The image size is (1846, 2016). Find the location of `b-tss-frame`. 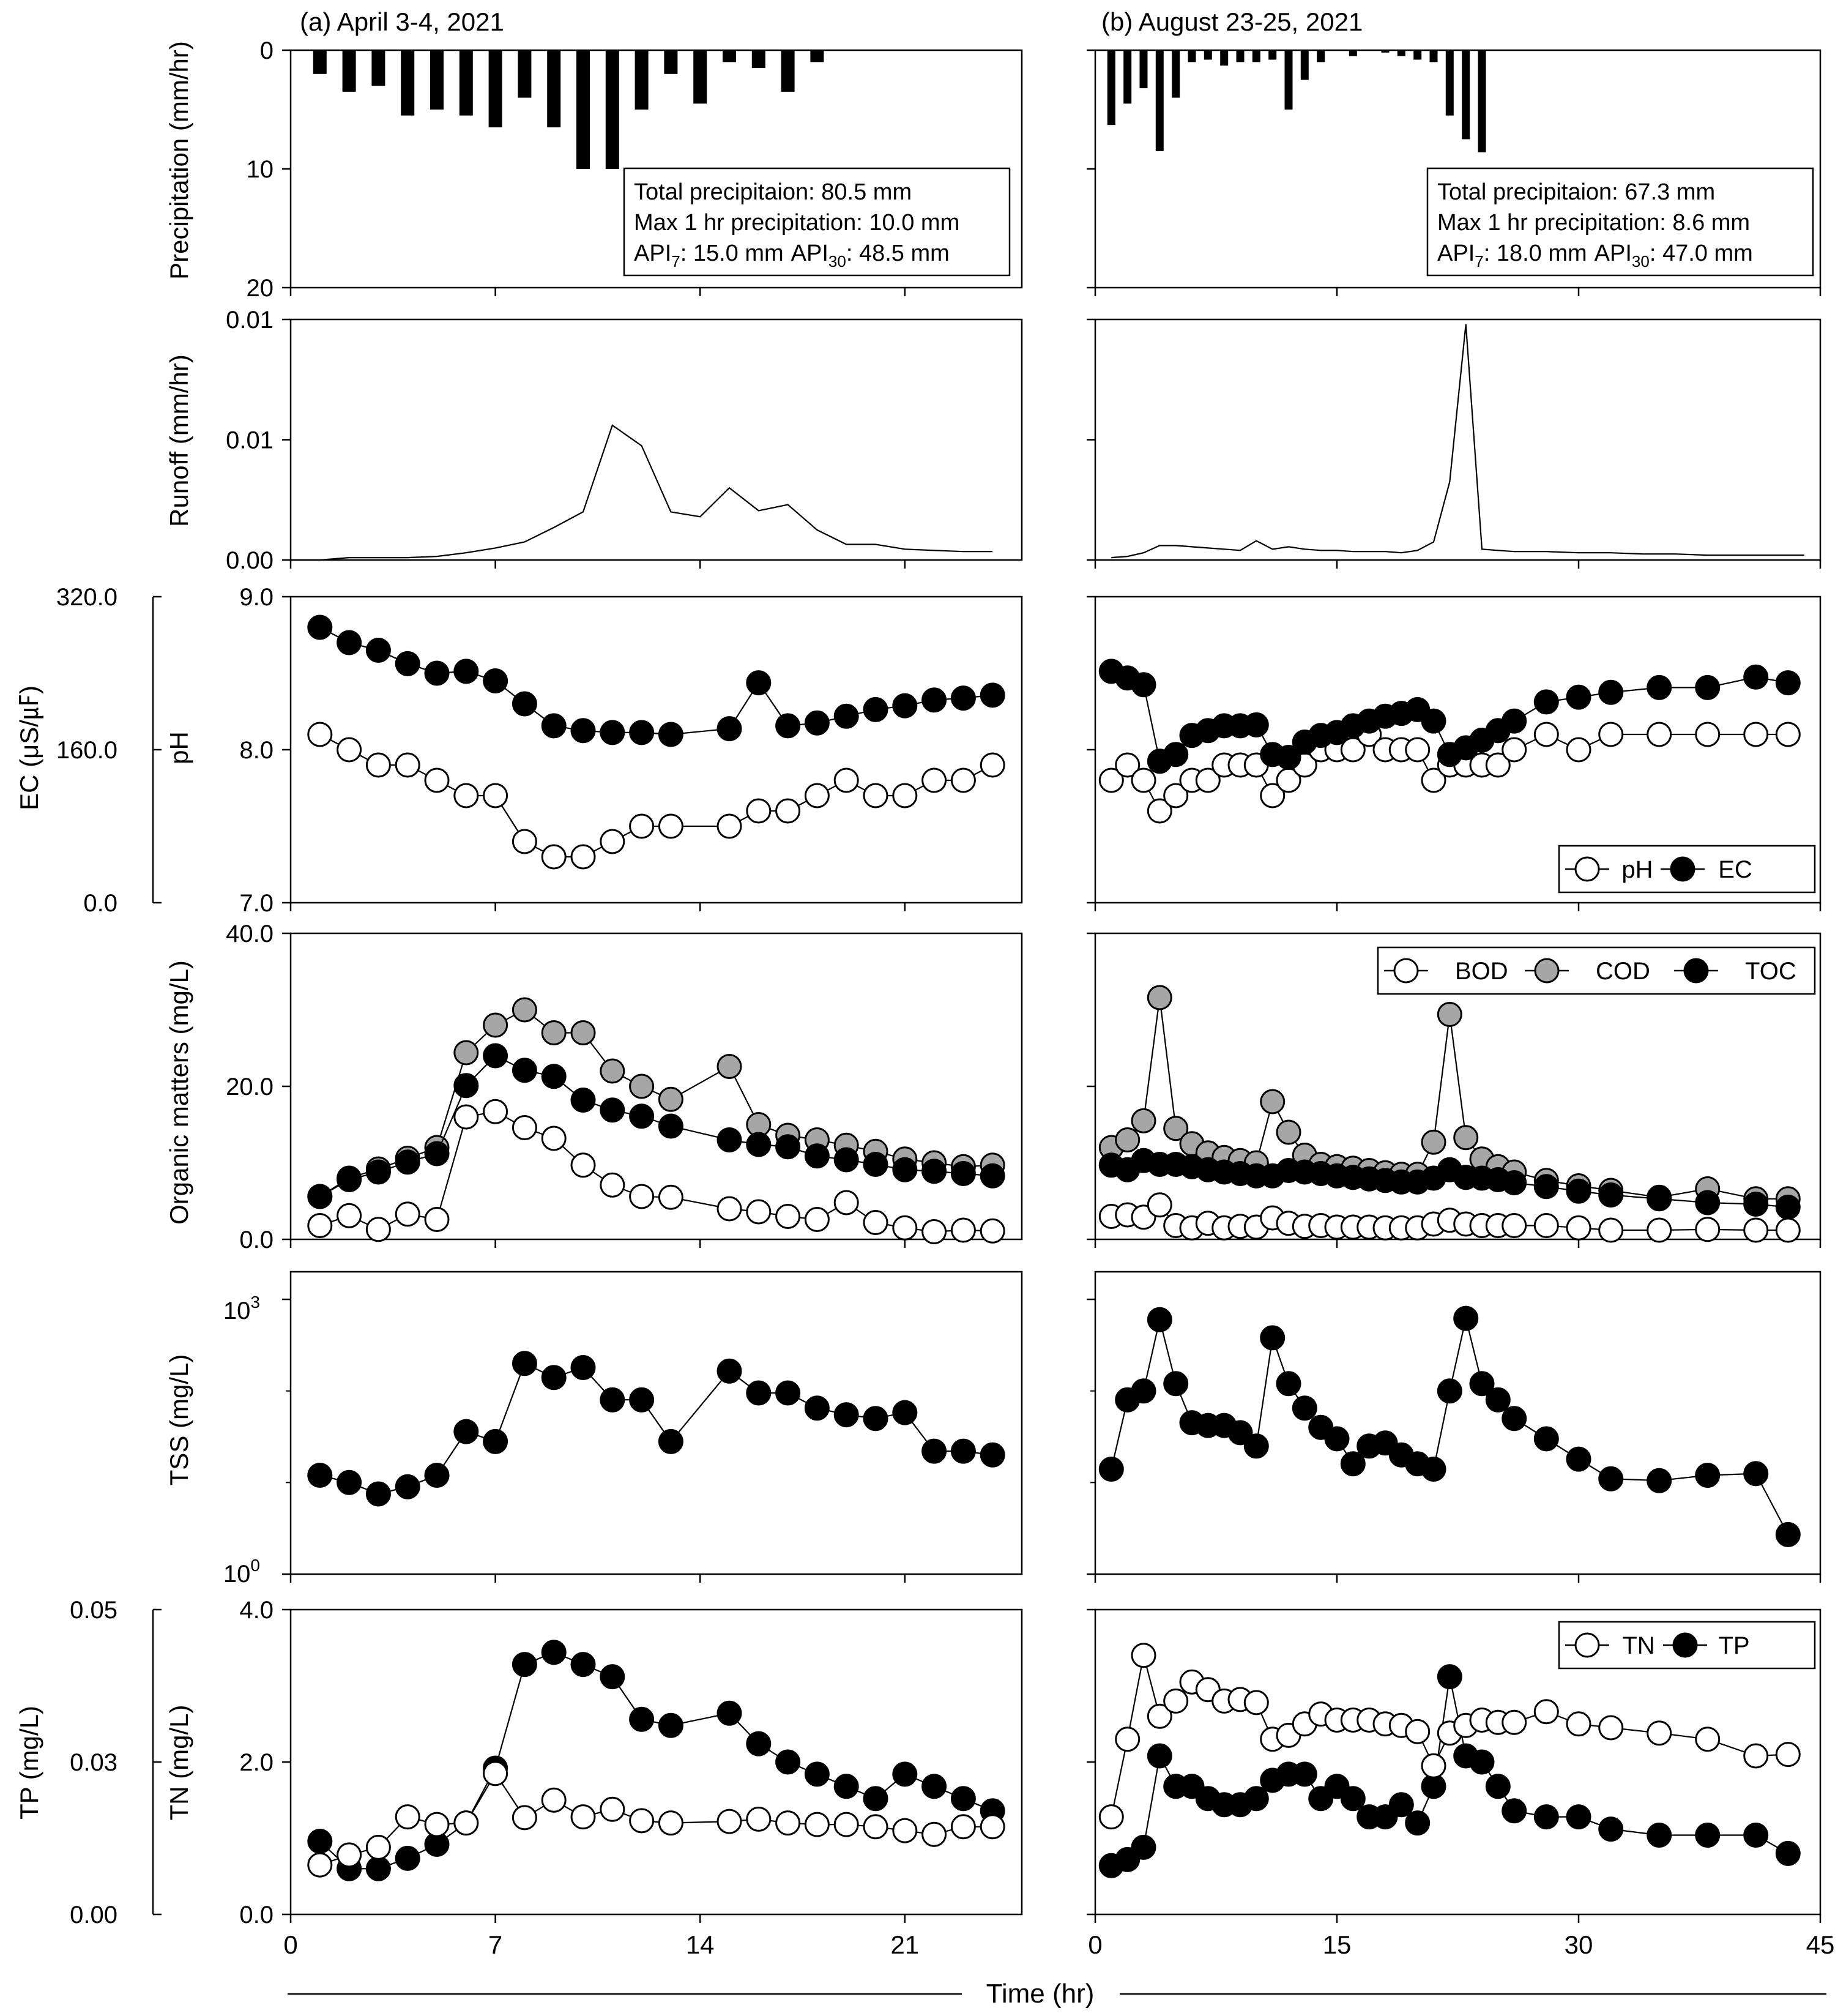

b-tss-frame is located at coordinates (1458, 1423).